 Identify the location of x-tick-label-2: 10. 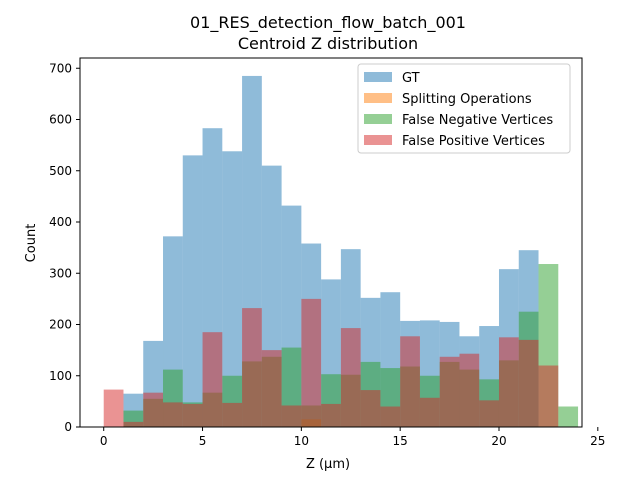
(301, 441).